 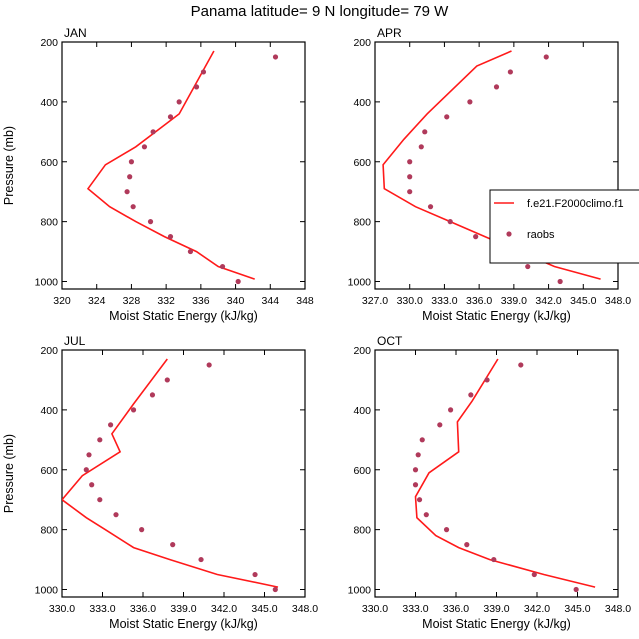 I want to click on x-tick-label: 348.0, so click(x=618, y=301).